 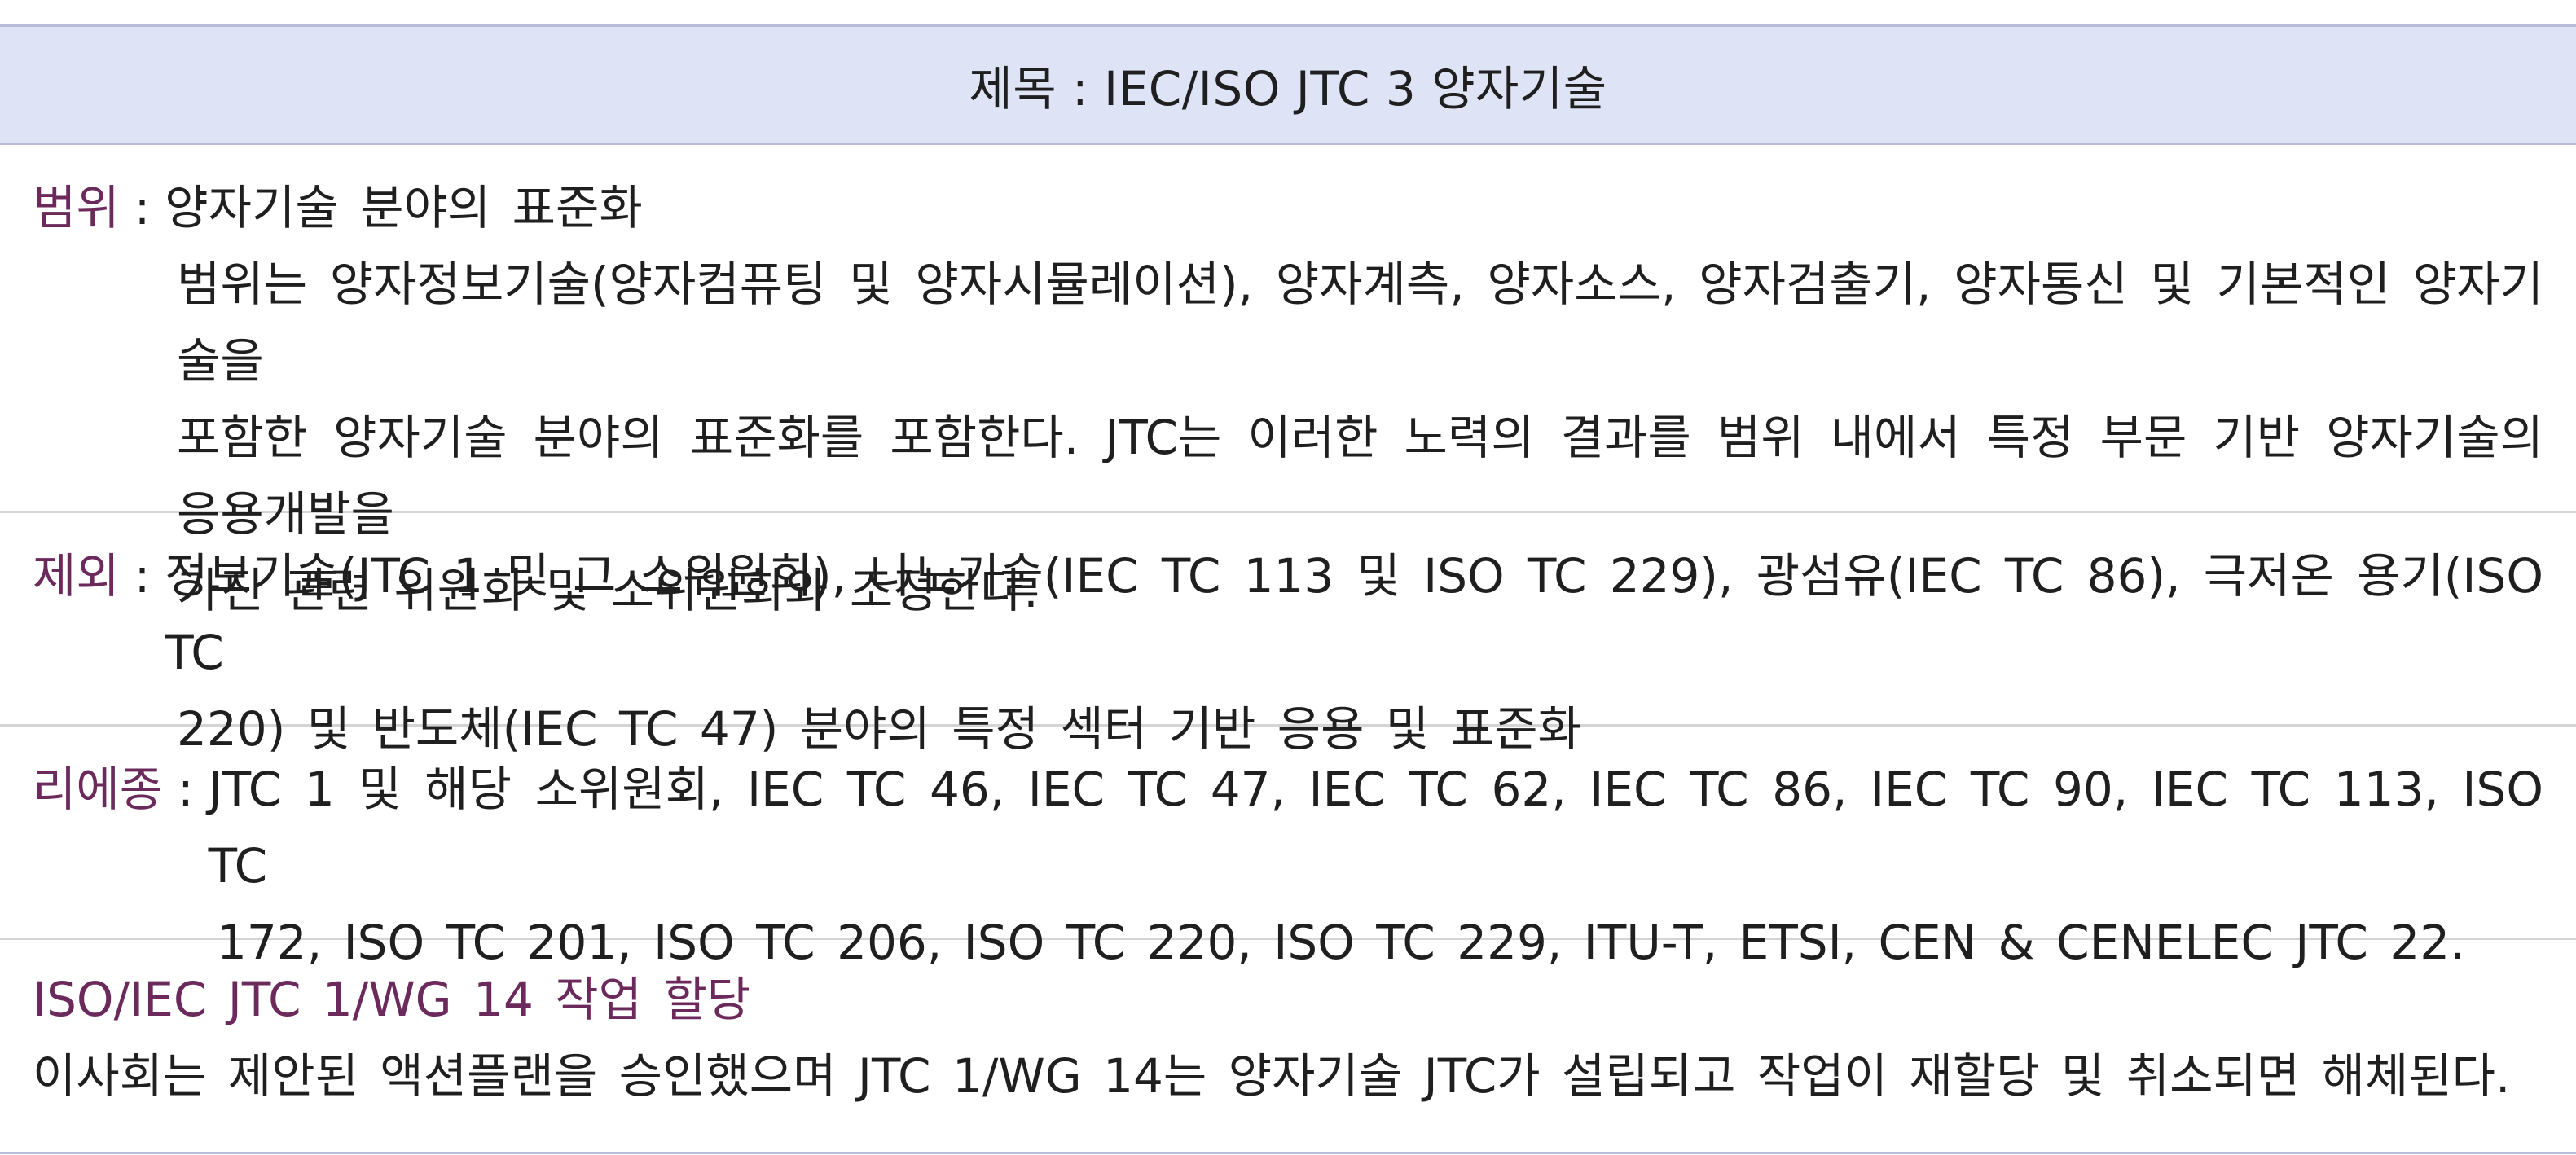 I want to click on table-title: 제목 : IEC/ISO JTC 3 양자기술, so click(x=1288, y=86).